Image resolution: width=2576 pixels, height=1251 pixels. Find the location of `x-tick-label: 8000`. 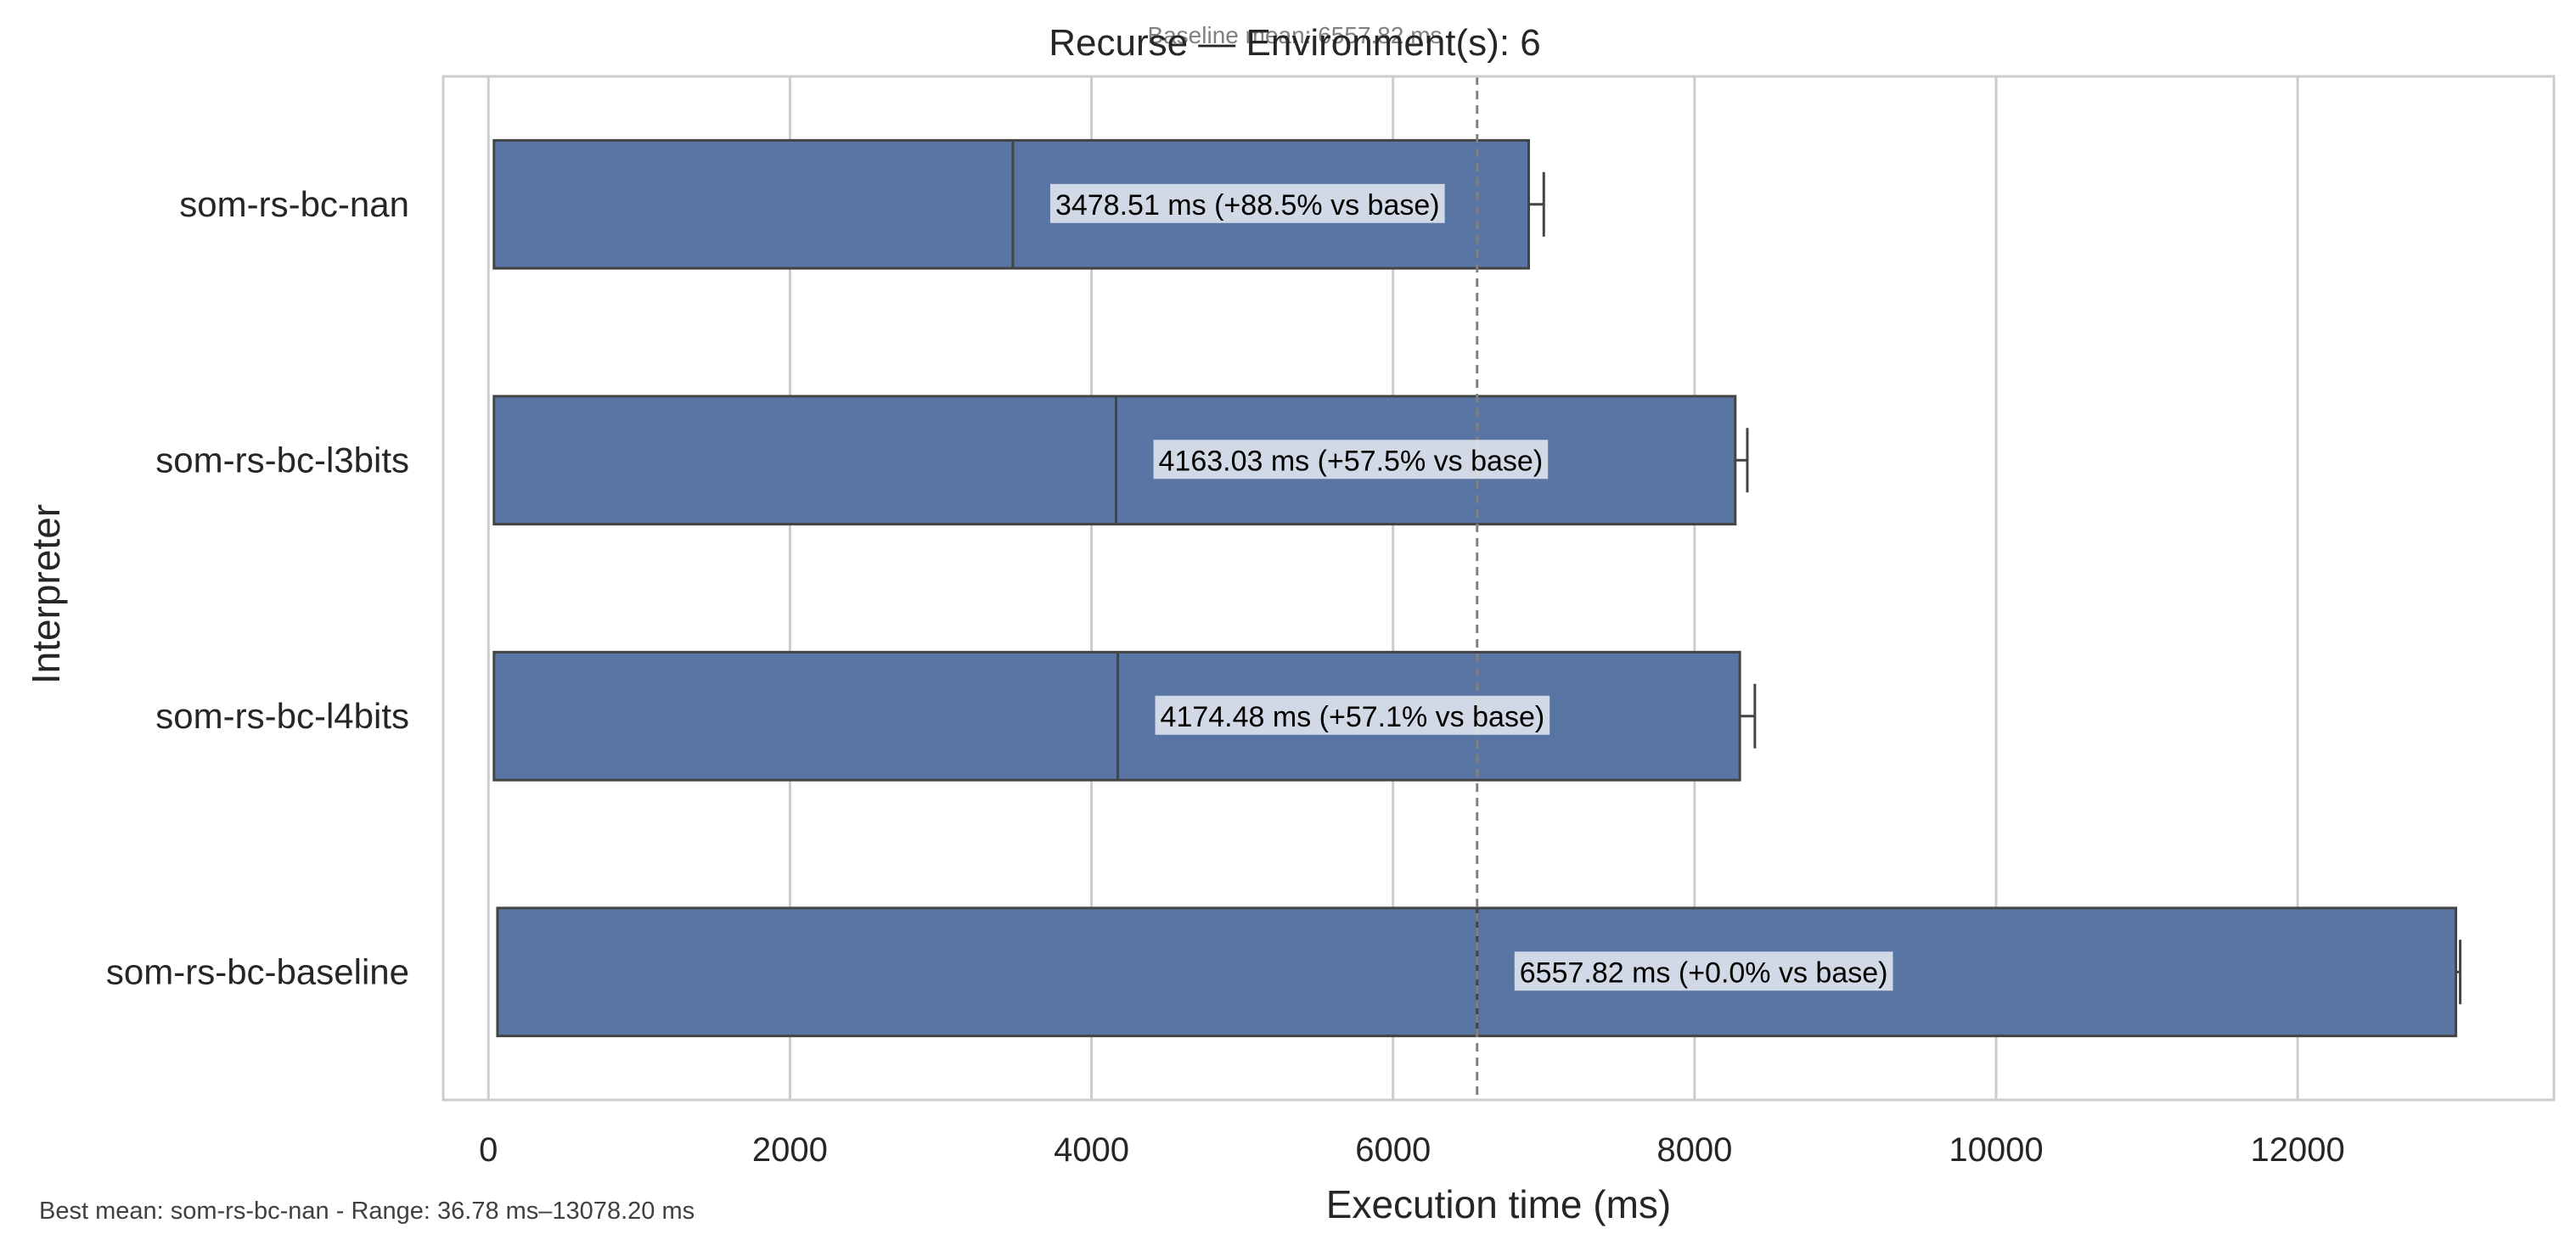

x-tick-label: 8000 is located at coordinates (1694, 1150).